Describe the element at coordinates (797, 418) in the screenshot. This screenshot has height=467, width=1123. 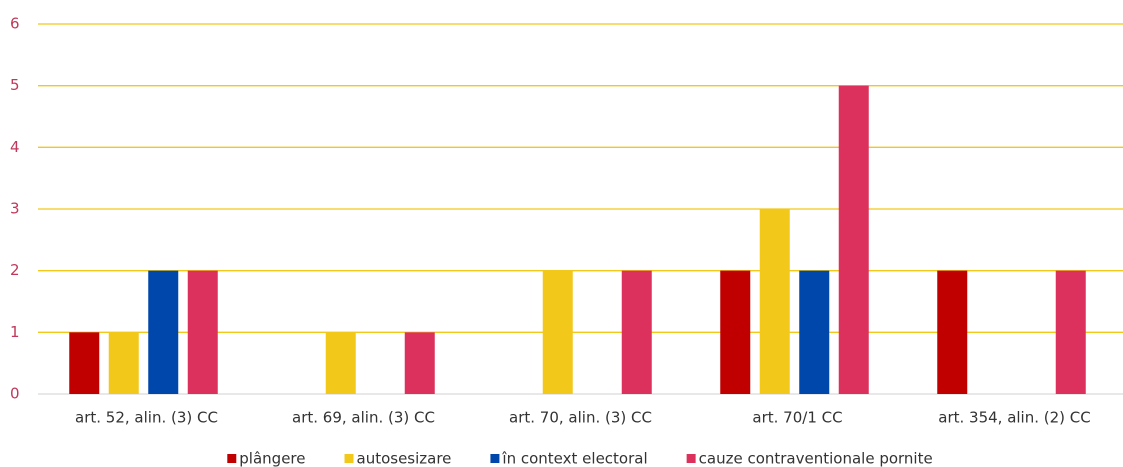
I see `x-tick-label: art. 70/1 CC` at that location.